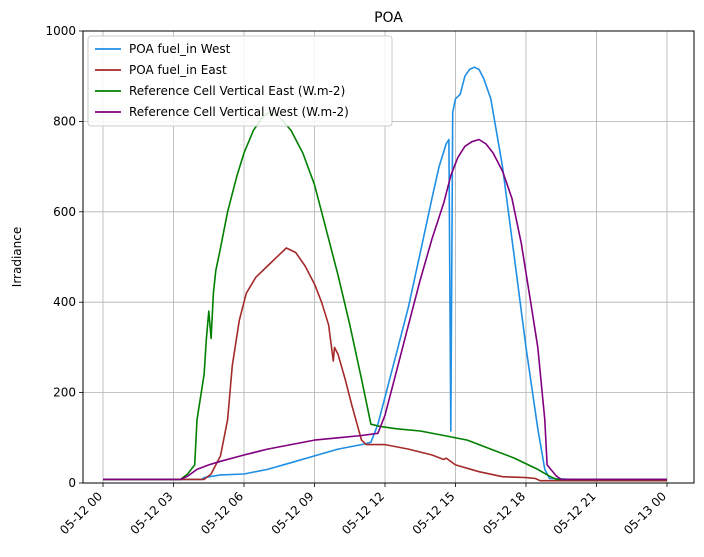  Describe the element at coordinates (388, 18) in the screenshot. I see `chart-title: POA` at that location.